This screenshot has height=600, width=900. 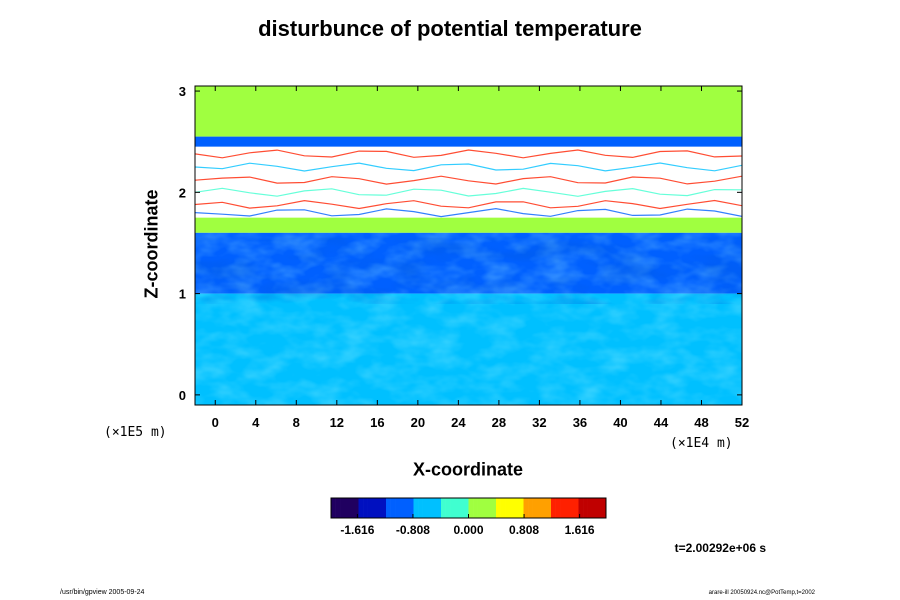 I want to click on footer-command: /usr/bin/gpview 2005-09-24, so click(x=102, y=592).